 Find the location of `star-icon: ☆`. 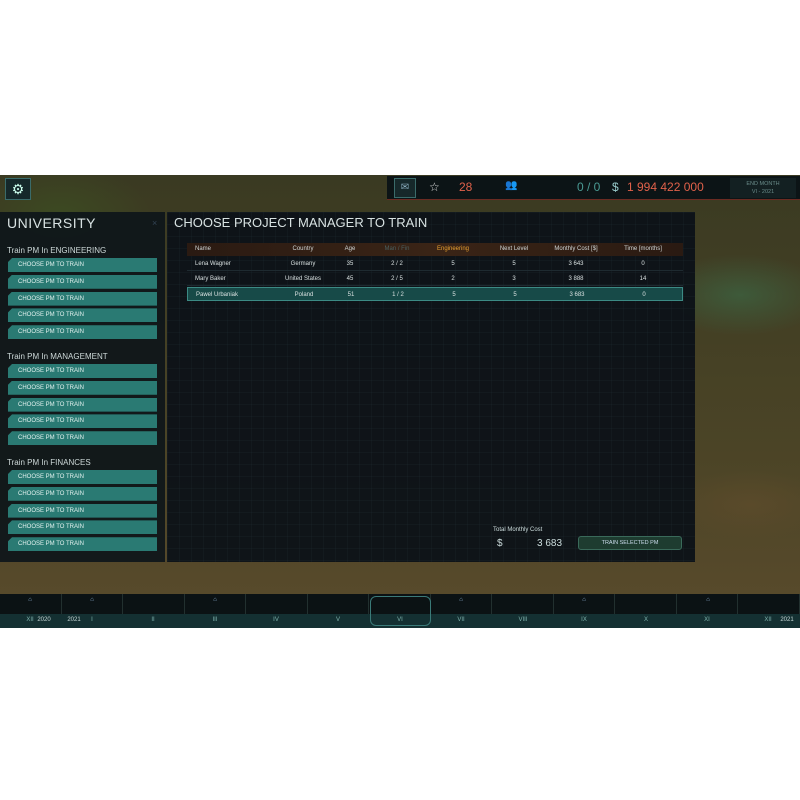

star-icon: ☆ is located at coordinates (434, 187).